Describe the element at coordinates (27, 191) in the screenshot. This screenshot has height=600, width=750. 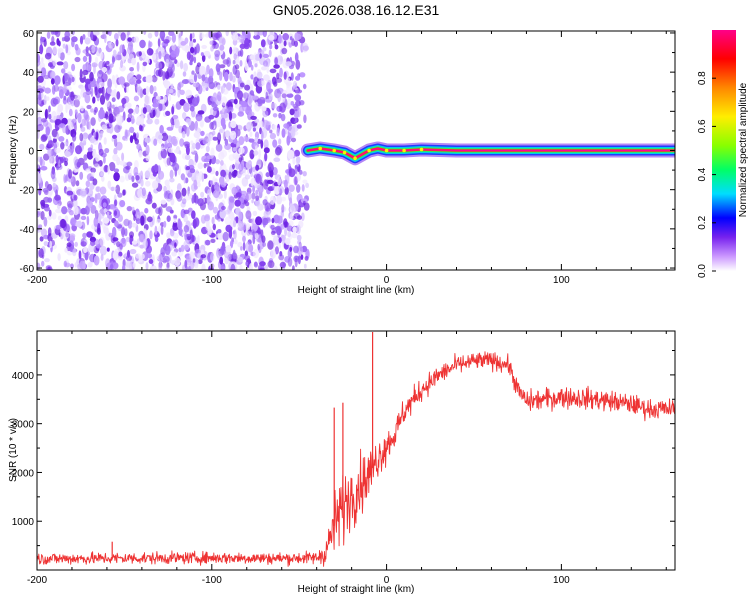
I see `y-tick-label: -20` at that location.